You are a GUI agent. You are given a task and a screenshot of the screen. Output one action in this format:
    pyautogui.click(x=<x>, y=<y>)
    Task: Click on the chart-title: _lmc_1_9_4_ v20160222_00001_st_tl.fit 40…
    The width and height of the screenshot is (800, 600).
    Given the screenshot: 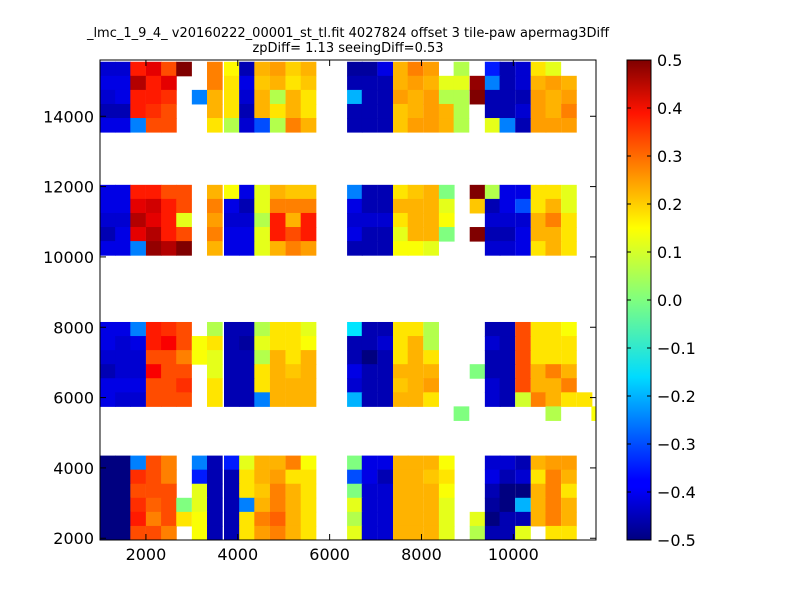 What is the action you would take?
    pyautogui.click(x=348, y=33)
    